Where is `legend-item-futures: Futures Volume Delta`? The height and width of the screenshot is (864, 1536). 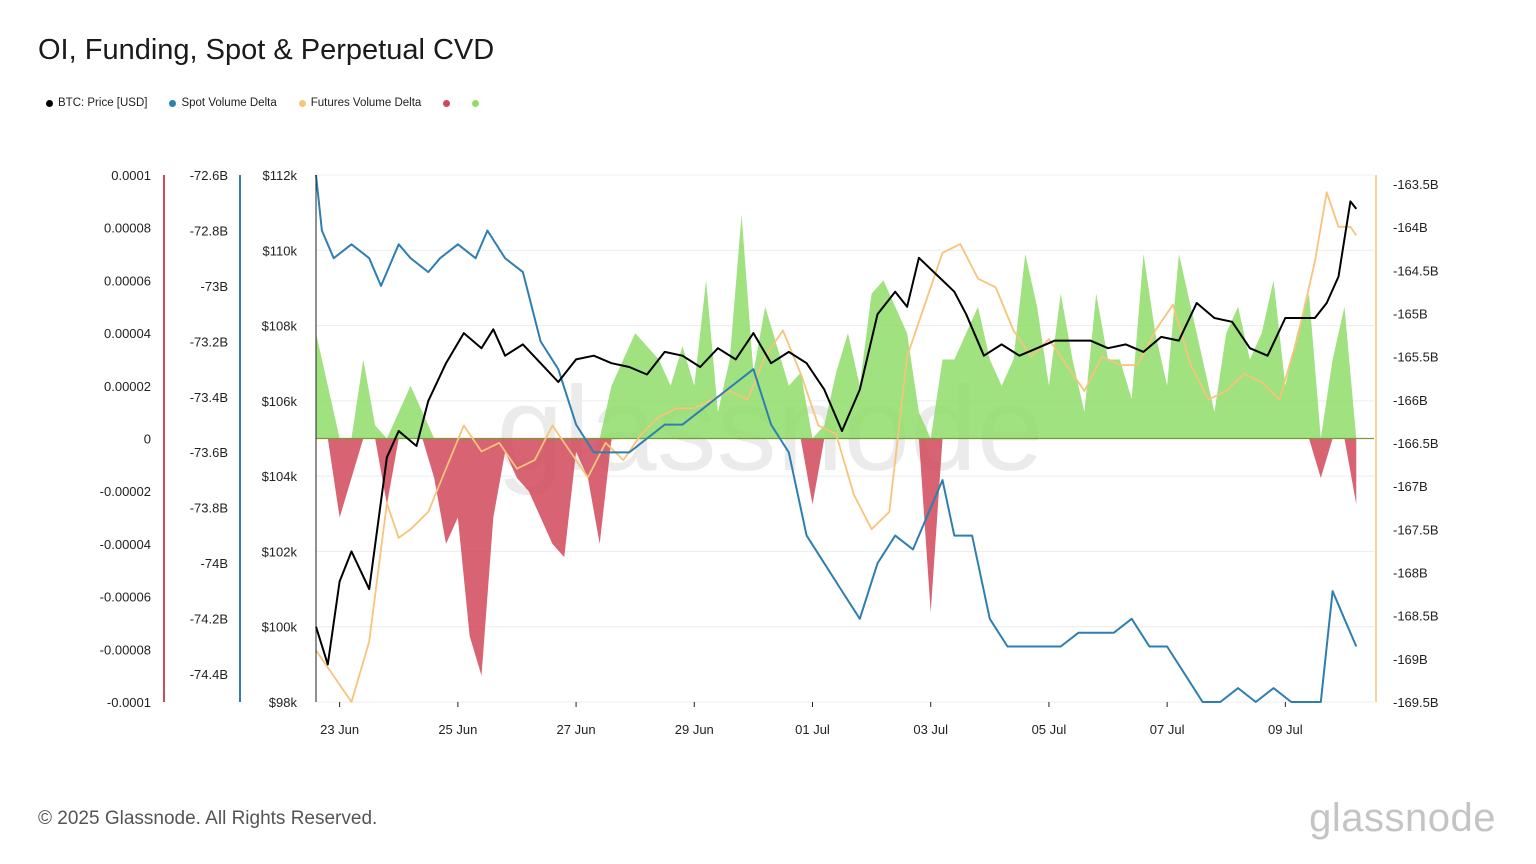
legend-item-futures: Futures Volume Delta is located at coordinates (360, 103).